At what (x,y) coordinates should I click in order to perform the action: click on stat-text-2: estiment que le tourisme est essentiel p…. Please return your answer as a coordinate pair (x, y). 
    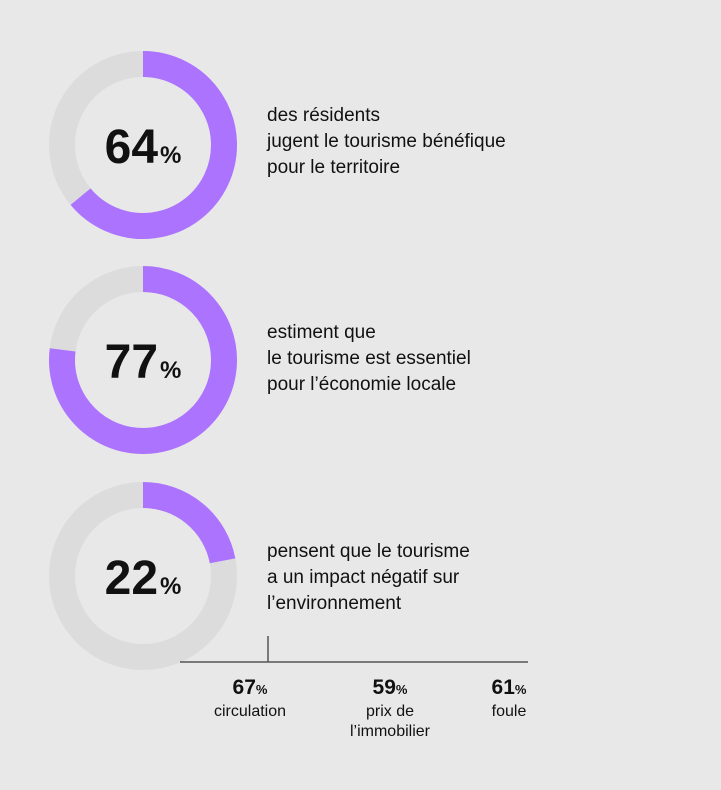
    Looking at the image, I should click on (369, 358).